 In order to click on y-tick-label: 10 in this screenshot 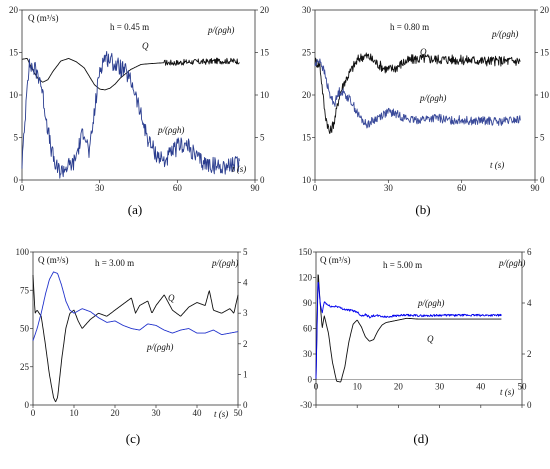, I will do `click(14, 95)`.